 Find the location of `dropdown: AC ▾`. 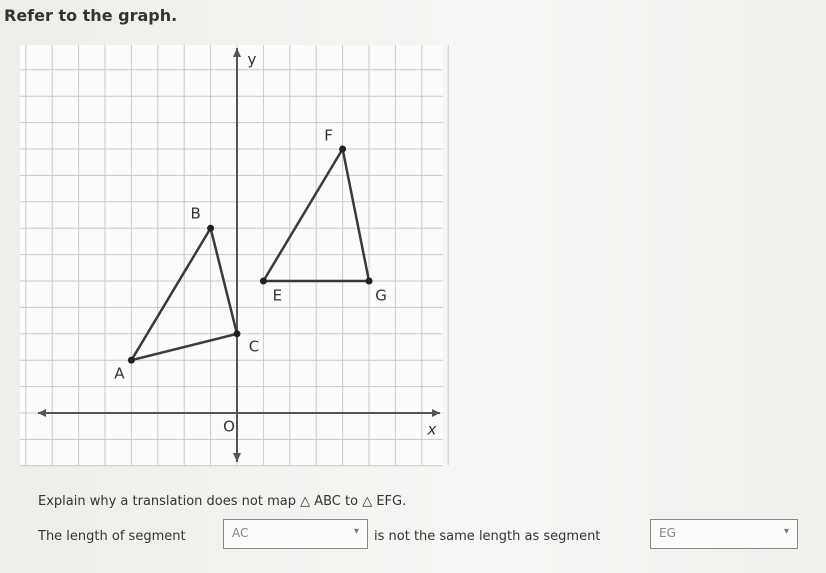

dropdown: AC ▾ is located at coordinates (295, 534).